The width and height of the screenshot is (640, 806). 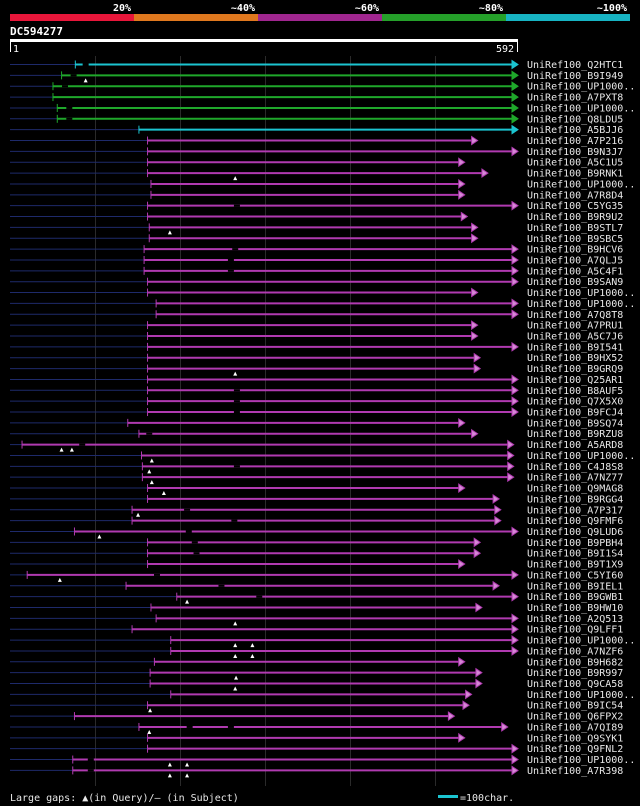 What do you see at coordinates (316, 434) in the screenshot?
I see `hit-row: UniRef100_B9RZU8` at bounding box center [316, 434].